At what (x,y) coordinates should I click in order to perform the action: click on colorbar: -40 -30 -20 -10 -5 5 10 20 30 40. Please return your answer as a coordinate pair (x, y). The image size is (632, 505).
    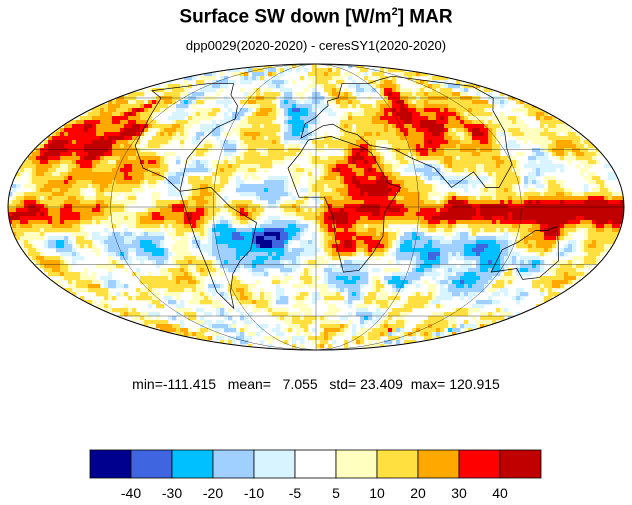
    Looking at the image, I should click on (315, 475).